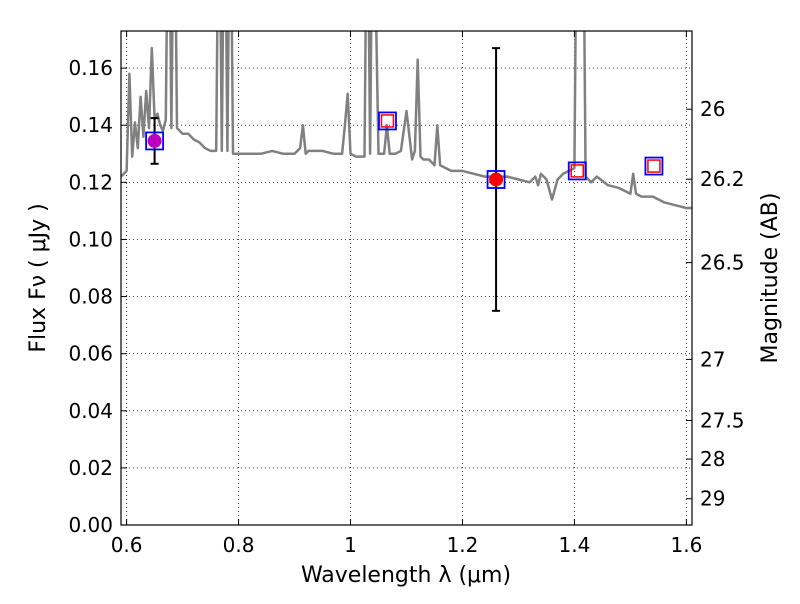 The image size is (800, 604). I want to click on y2-tick-label: 27, so click(712, 359).